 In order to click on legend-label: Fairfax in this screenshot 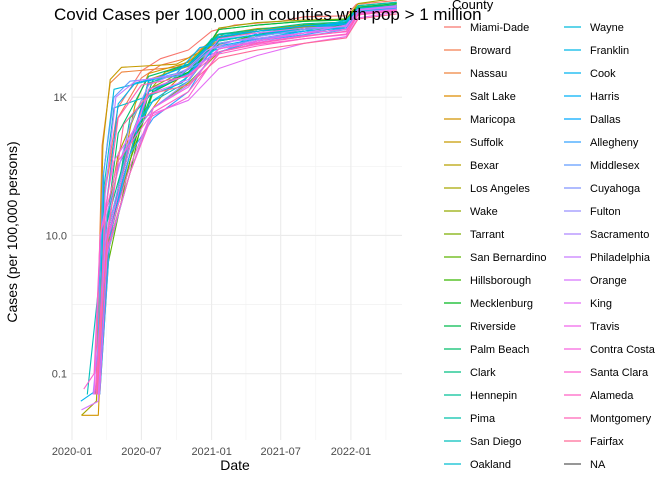, I will do `click(607, 442)`.